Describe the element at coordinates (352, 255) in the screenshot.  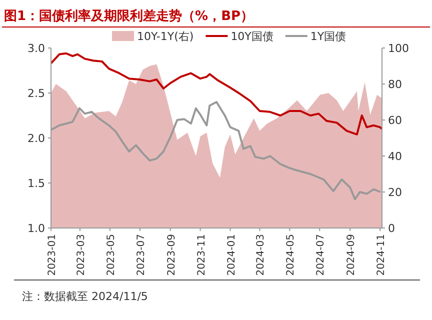
I see `x-tick-label: 2024-09` at that location.